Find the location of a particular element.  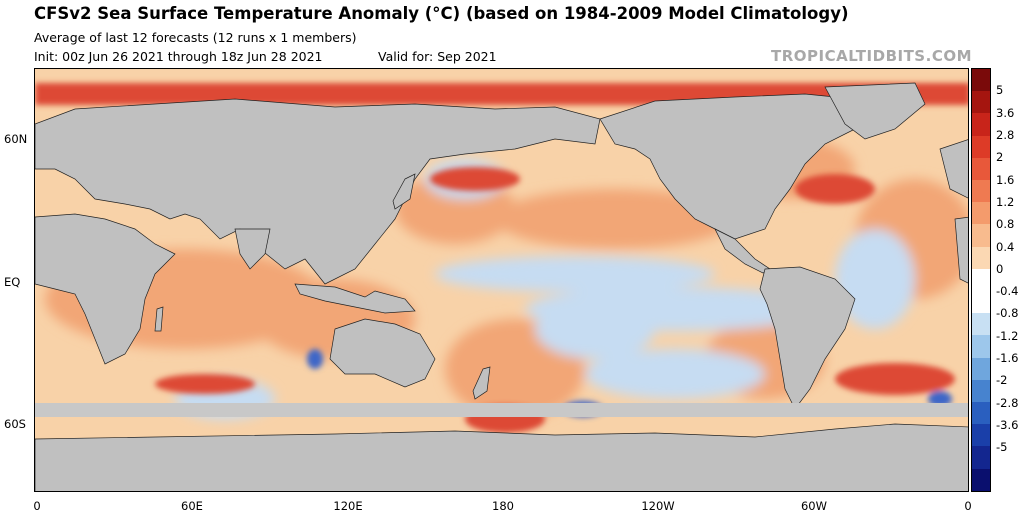

lat-label-60n: 60N is located at coordinates (16, 139).